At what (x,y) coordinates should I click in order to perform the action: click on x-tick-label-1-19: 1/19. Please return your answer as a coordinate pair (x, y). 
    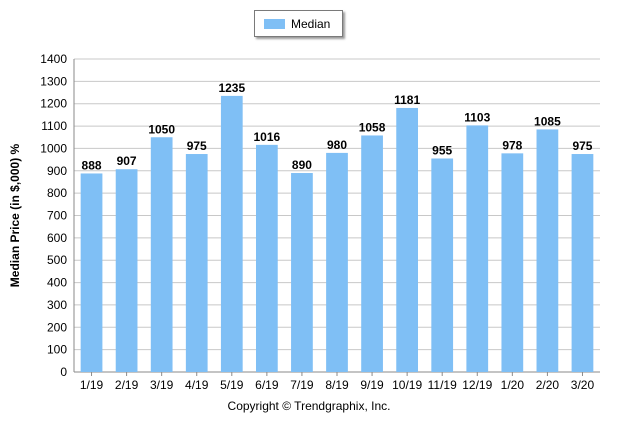
    Looking at the image, I should click on (92, 385).